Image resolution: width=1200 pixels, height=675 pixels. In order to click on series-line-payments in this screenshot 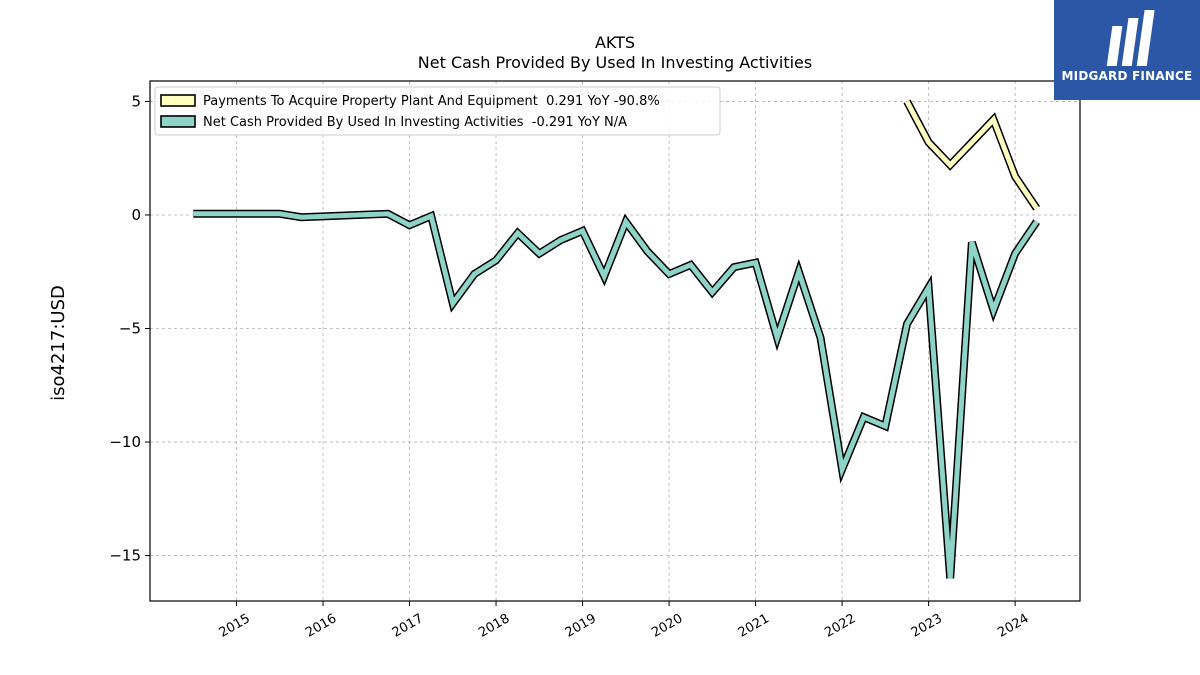, I will do `click(971, 155)`.